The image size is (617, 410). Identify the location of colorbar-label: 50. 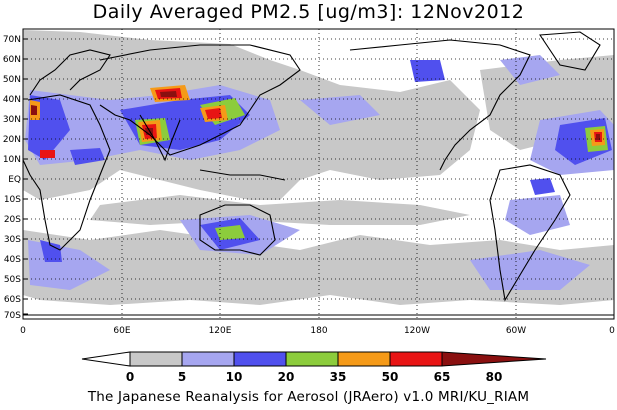
(390, 377).